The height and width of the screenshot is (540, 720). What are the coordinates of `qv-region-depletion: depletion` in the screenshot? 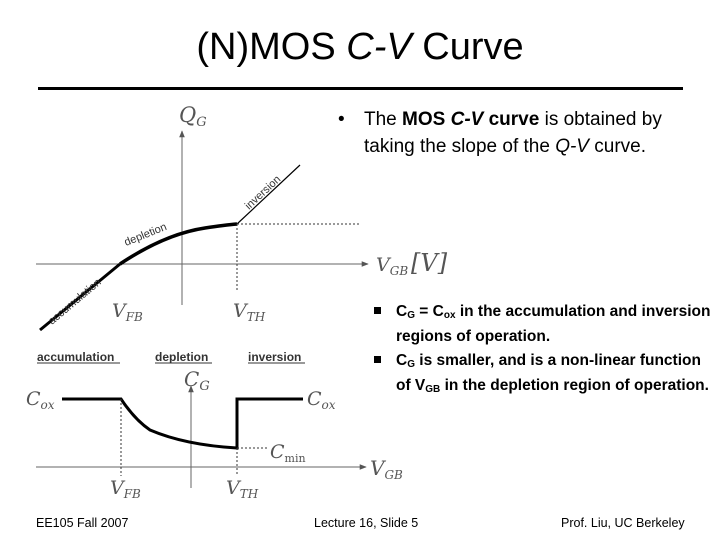 It's located at (146, 235).